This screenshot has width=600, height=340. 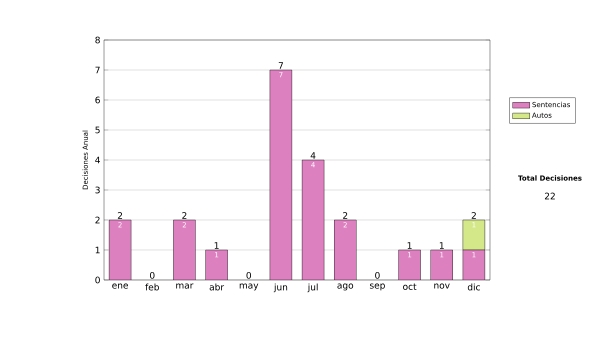 What do you see at coordinates (249, 287) in the screenshot?
I see `x-tick-label: may` at bounding box center [249, 287].